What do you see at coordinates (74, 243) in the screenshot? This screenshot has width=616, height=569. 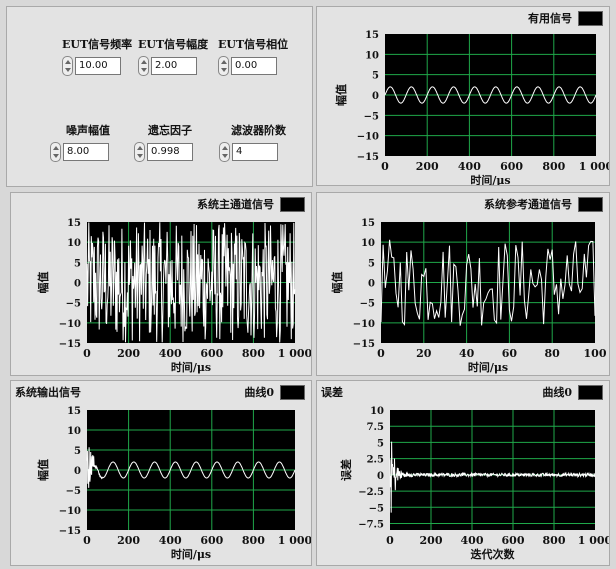 I see `main-y-tick-label: 10` at bounding box center [74, 243].